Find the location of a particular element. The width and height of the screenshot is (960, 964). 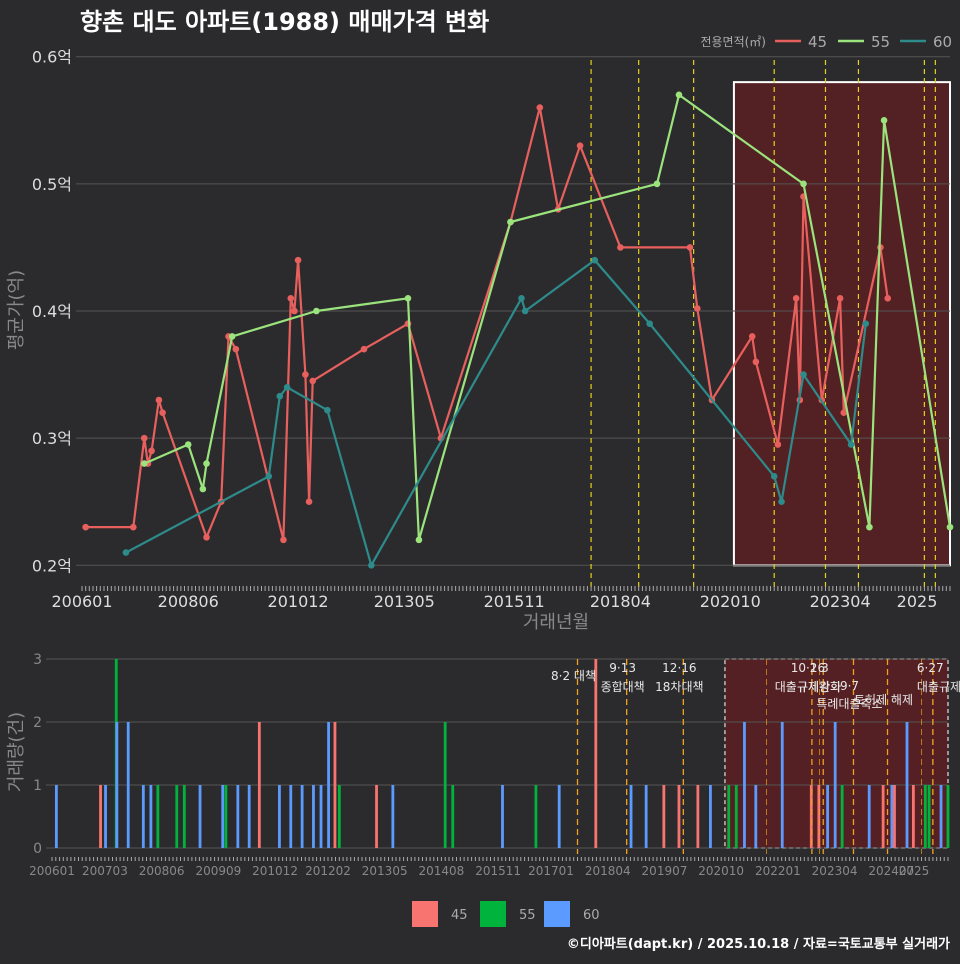

policy-label: 9·7 is located at coordinates (849, 686).